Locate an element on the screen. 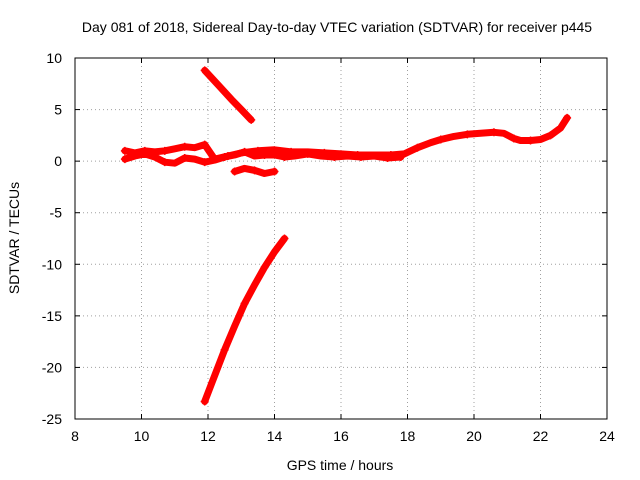 The height and width of the screenshot is (480, 640). y-tick-label: -15 is located at coordinates (52, 316).